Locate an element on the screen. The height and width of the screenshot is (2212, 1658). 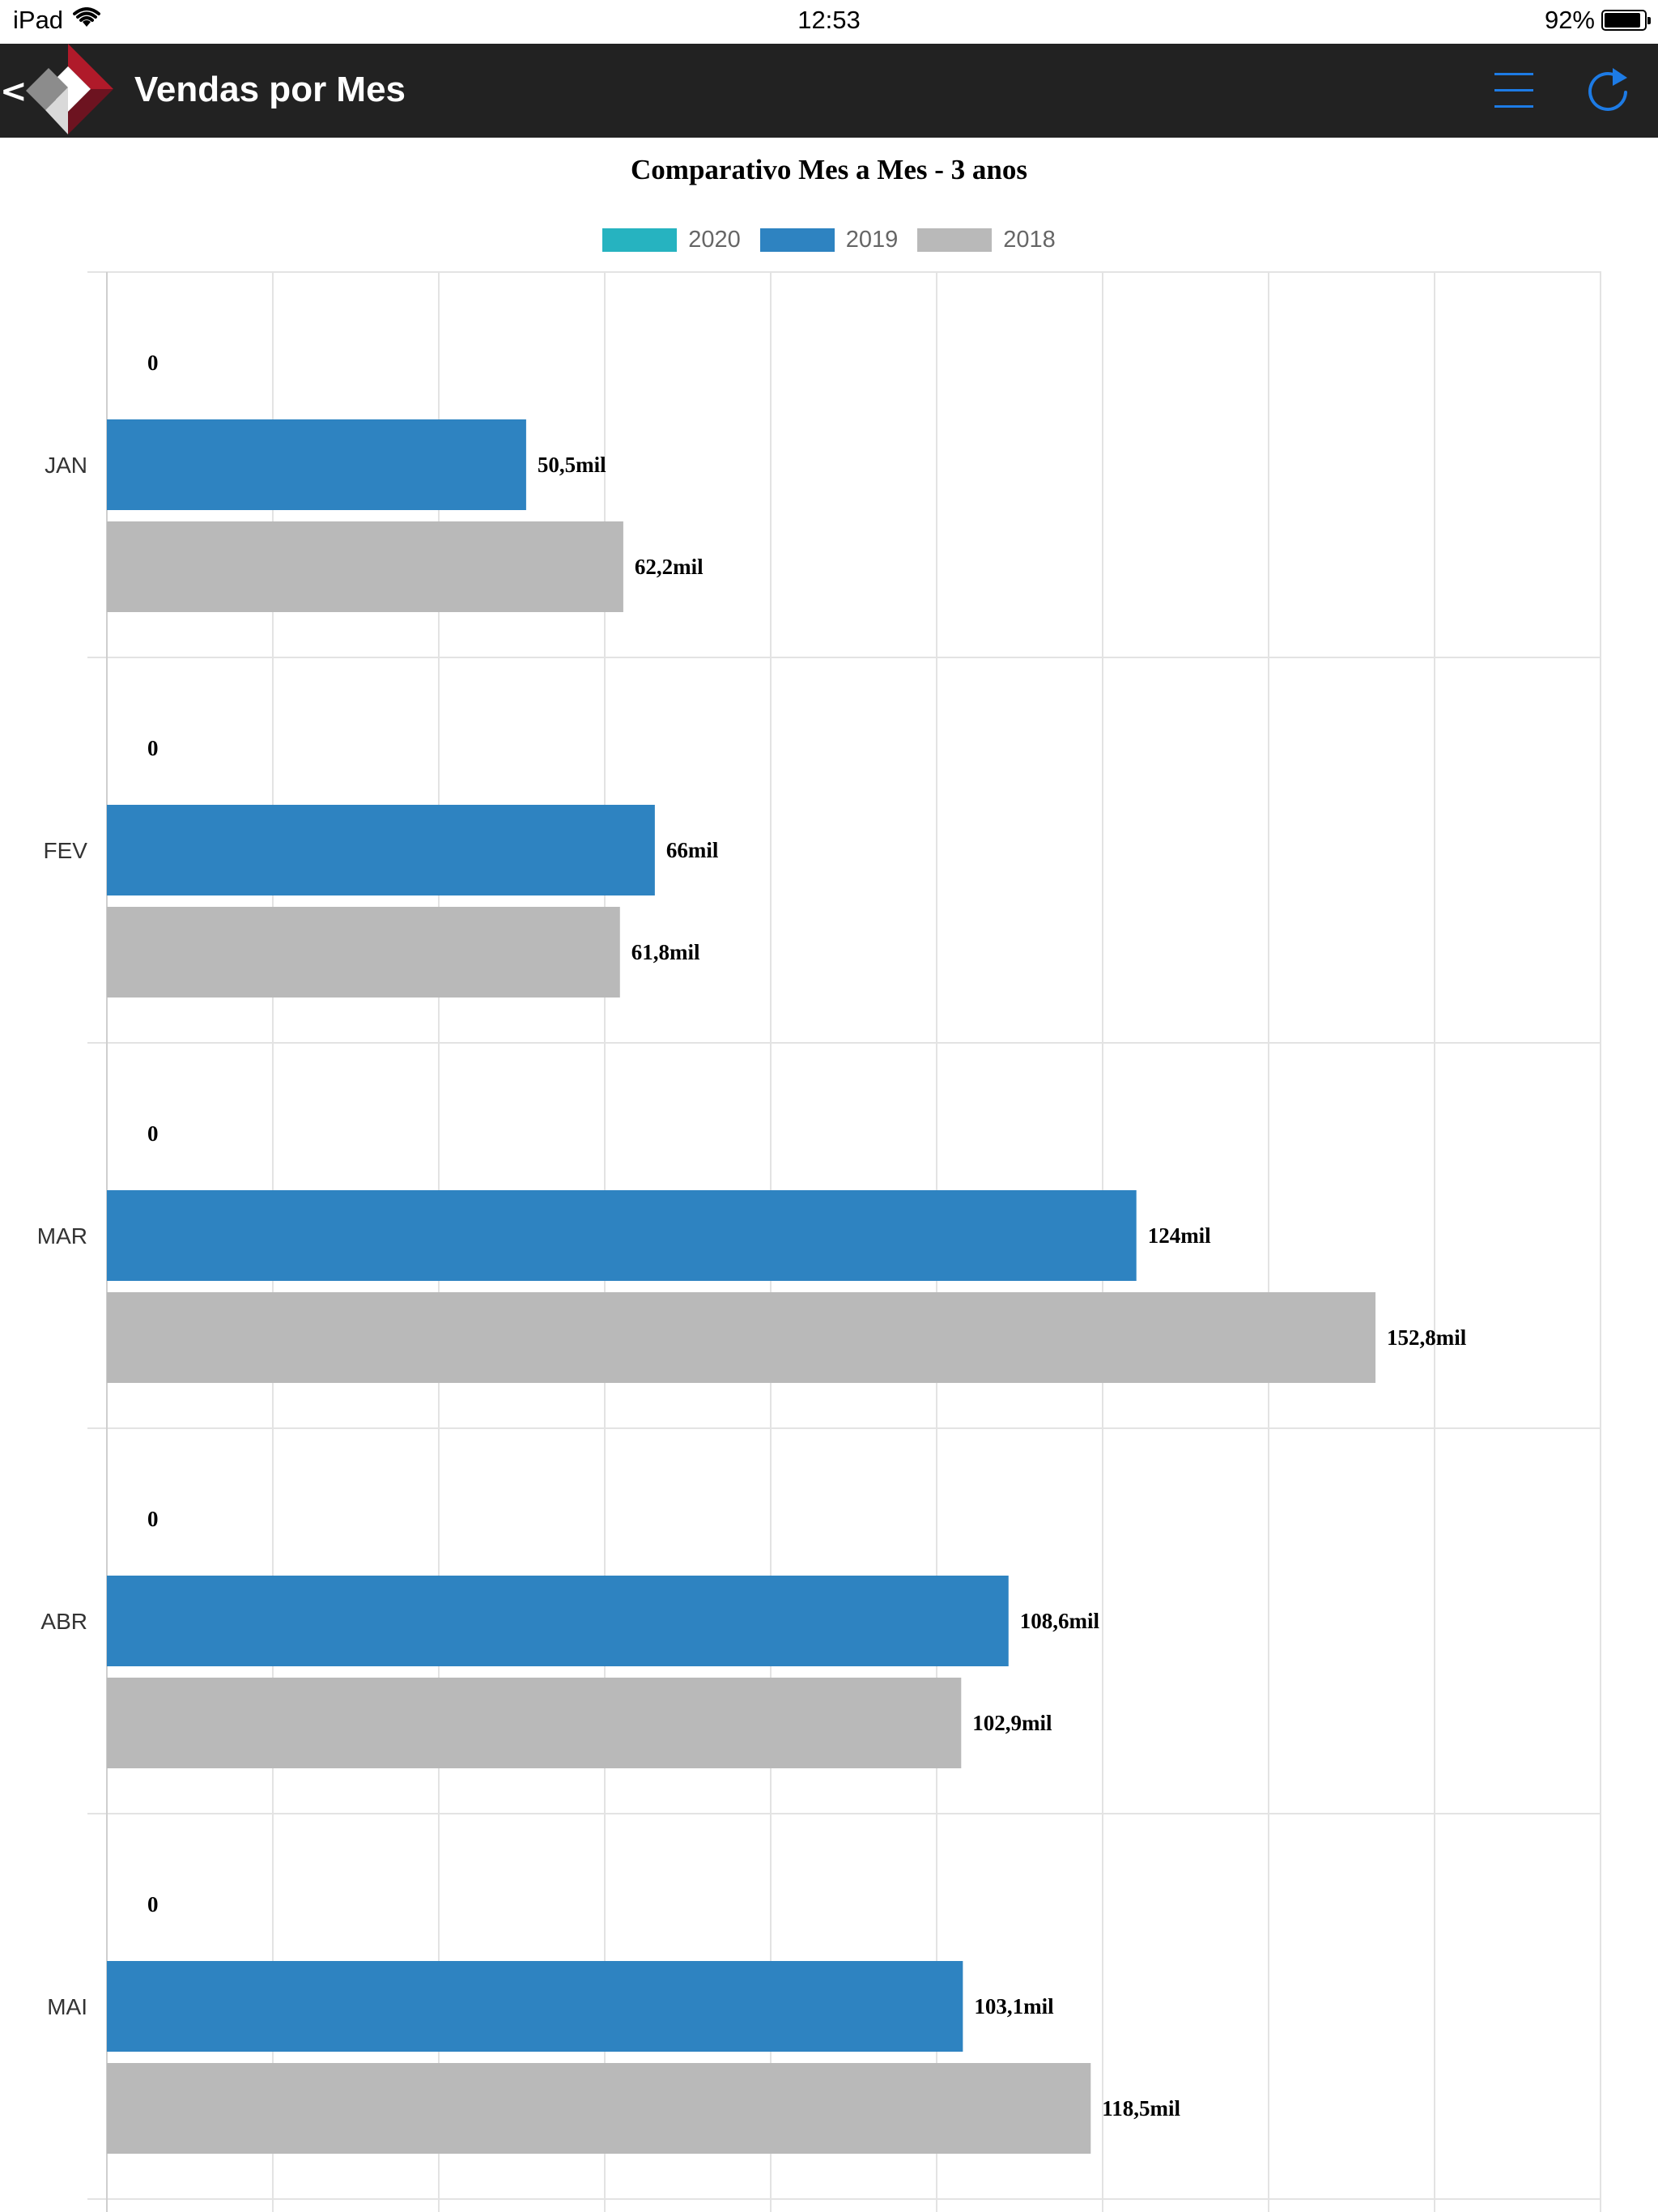
category-label: MAR is located at coordinates (62, 1236).